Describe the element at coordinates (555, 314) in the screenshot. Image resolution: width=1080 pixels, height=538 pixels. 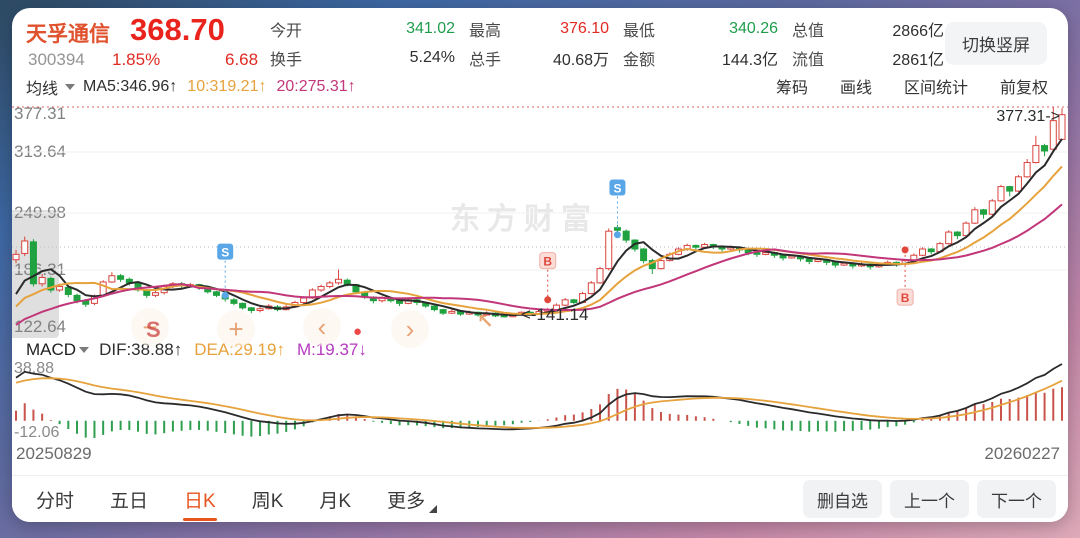
I see `chart-annotation: <-141.14` at that location.